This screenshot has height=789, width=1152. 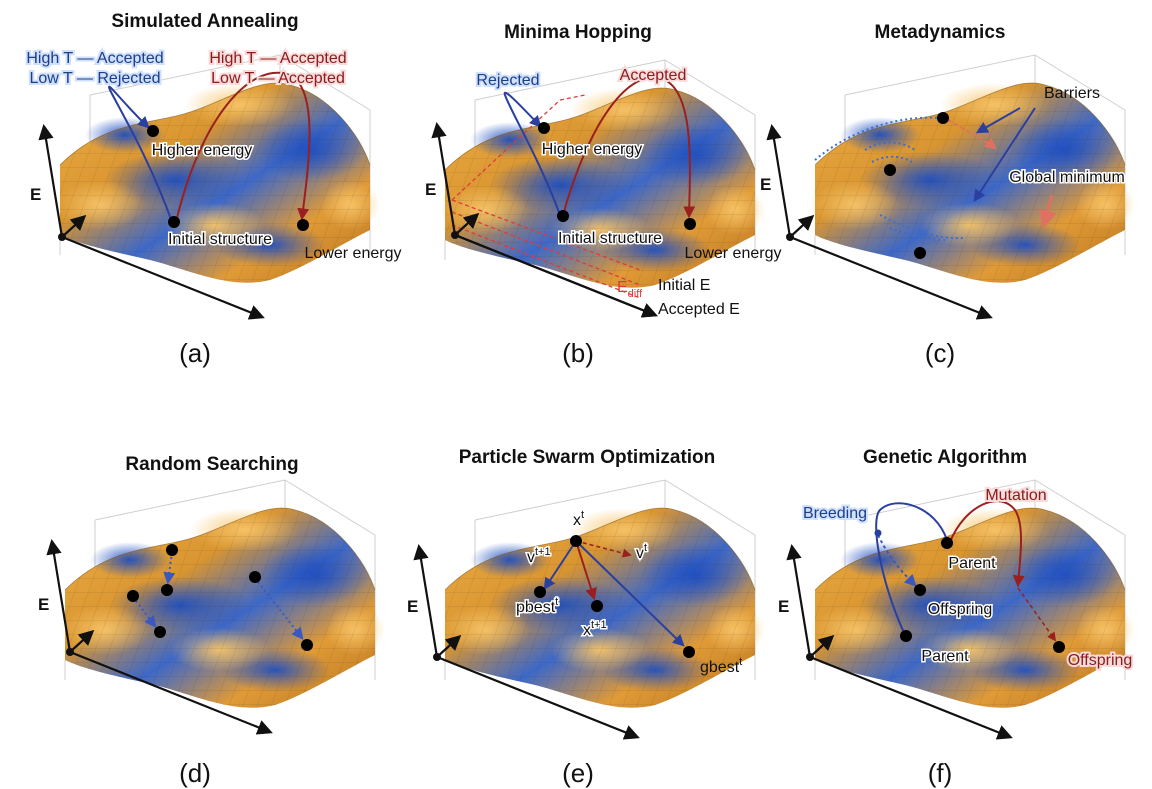 What do you see at coordinates (911, 569) in the screenshot?
I see `breeding-arc` at bounding box center [911, 569].